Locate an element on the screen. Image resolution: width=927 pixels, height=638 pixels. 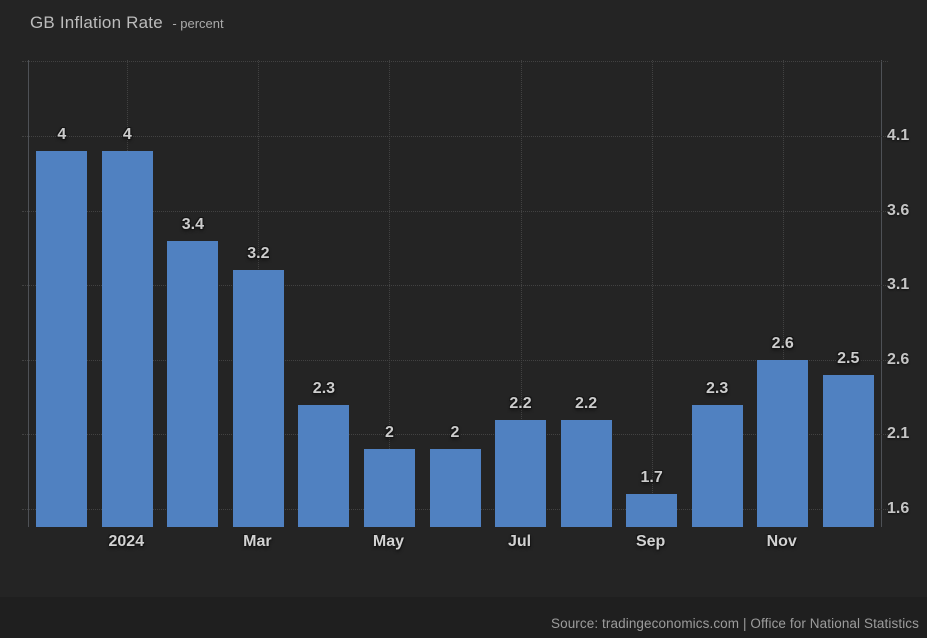
y-tick-label: 2.1 is located at coordinates (898, 434).